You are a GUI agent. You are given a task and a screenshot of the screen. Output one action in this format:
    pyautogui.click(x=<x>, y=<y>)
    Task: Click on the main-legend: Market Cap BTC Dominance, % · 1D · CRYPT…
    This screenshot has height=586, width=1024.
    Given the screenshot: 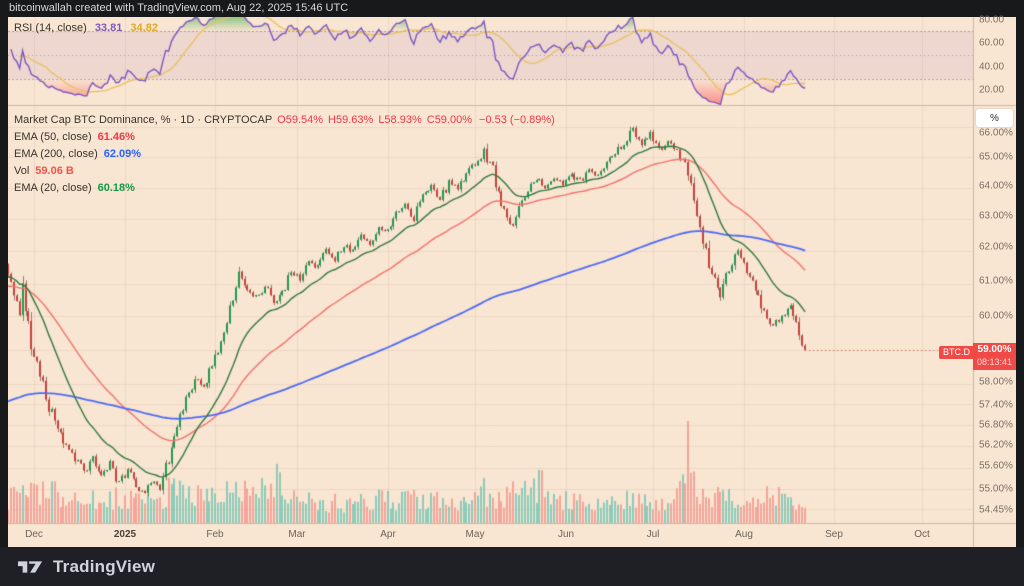 What is the action you would take?
    pyautogui.click(x=284, y=154)
    